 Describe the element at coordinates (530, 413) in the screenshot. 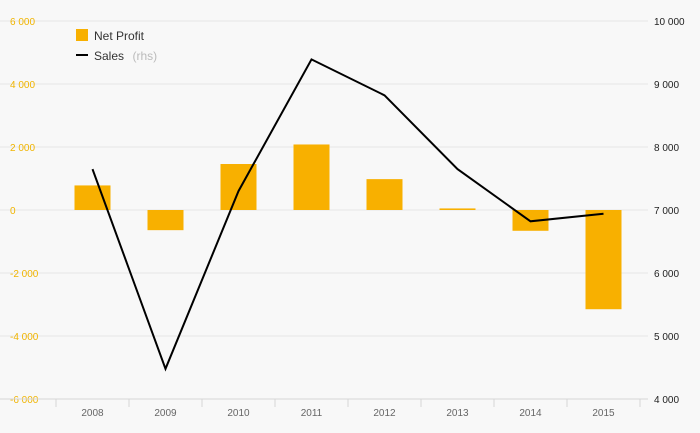

I see `x-tick-label: 2014` at that location.